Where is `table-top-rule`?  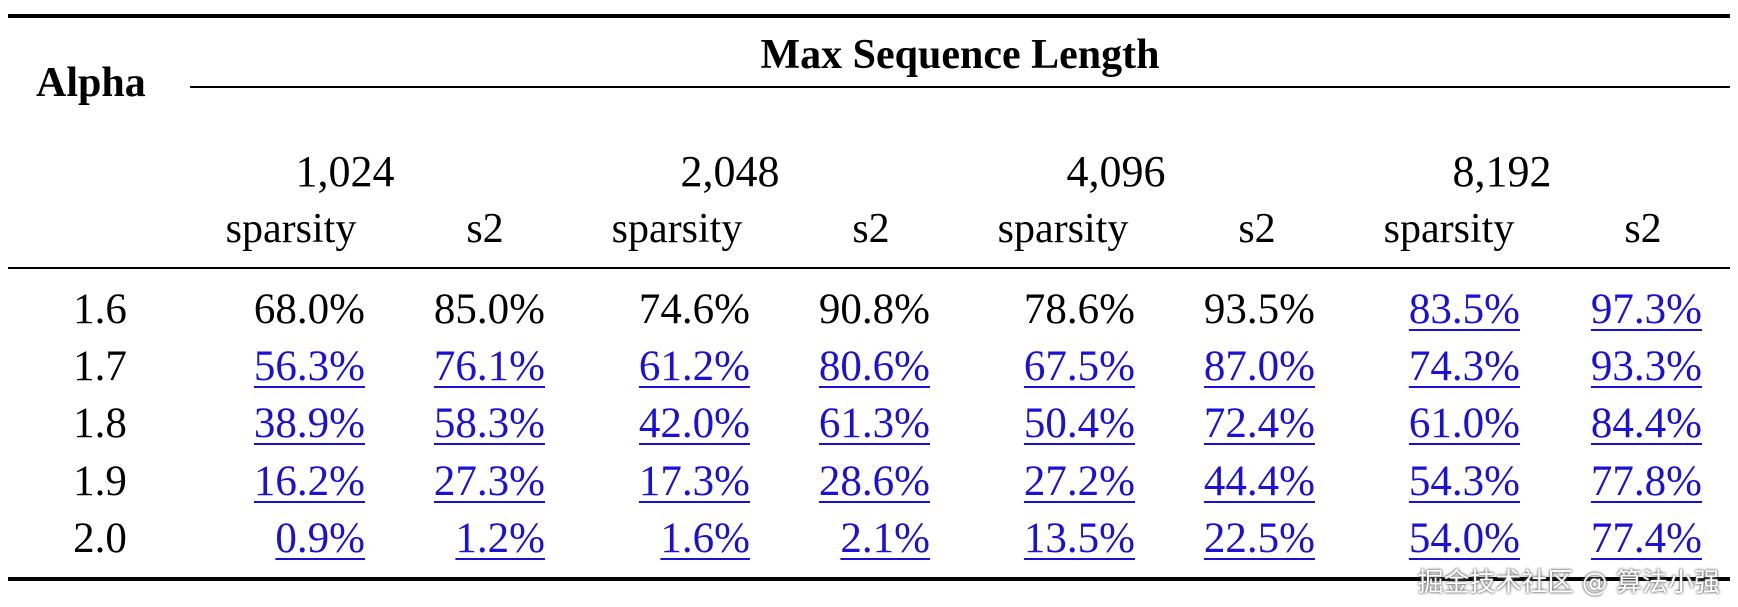 table-top-rule is located at coordinates (869, 16).